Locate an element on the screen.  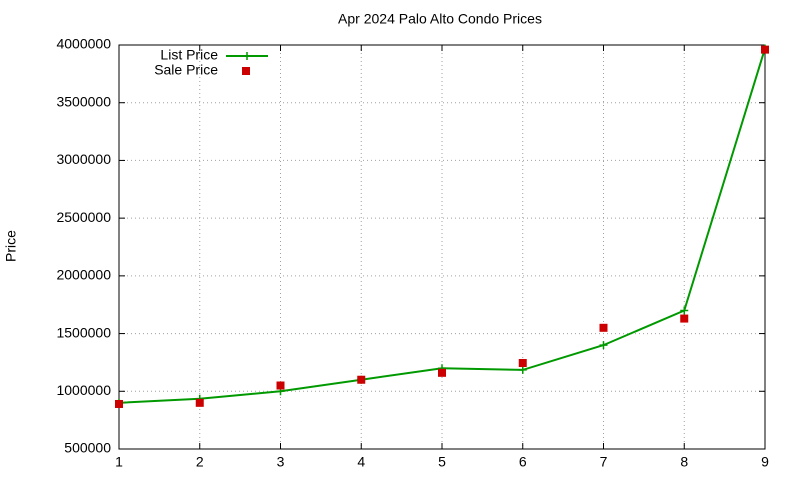
x-tick-label: 6 is located at coordinates (523, 462).